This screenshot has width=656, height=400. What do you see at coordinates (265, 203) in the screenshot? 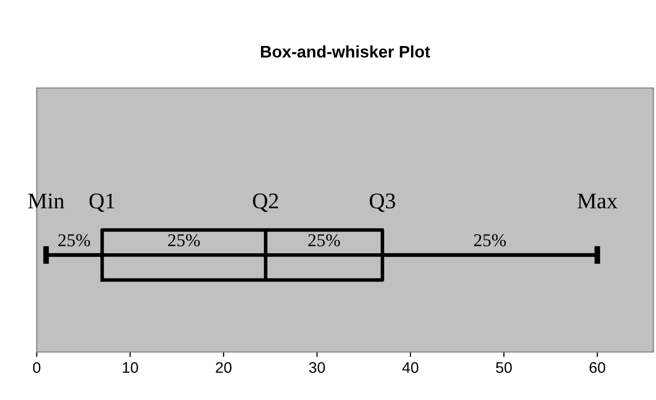
I see `annotation: Q2` at bounding box center [265, 203].